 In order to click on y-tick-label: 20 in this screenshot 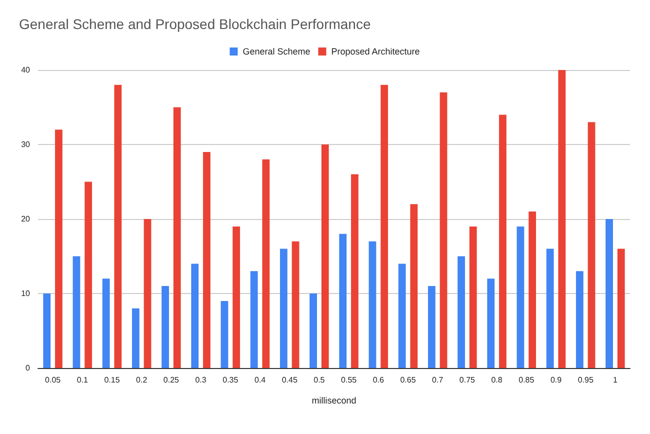, I will do `click(26, 219)`.